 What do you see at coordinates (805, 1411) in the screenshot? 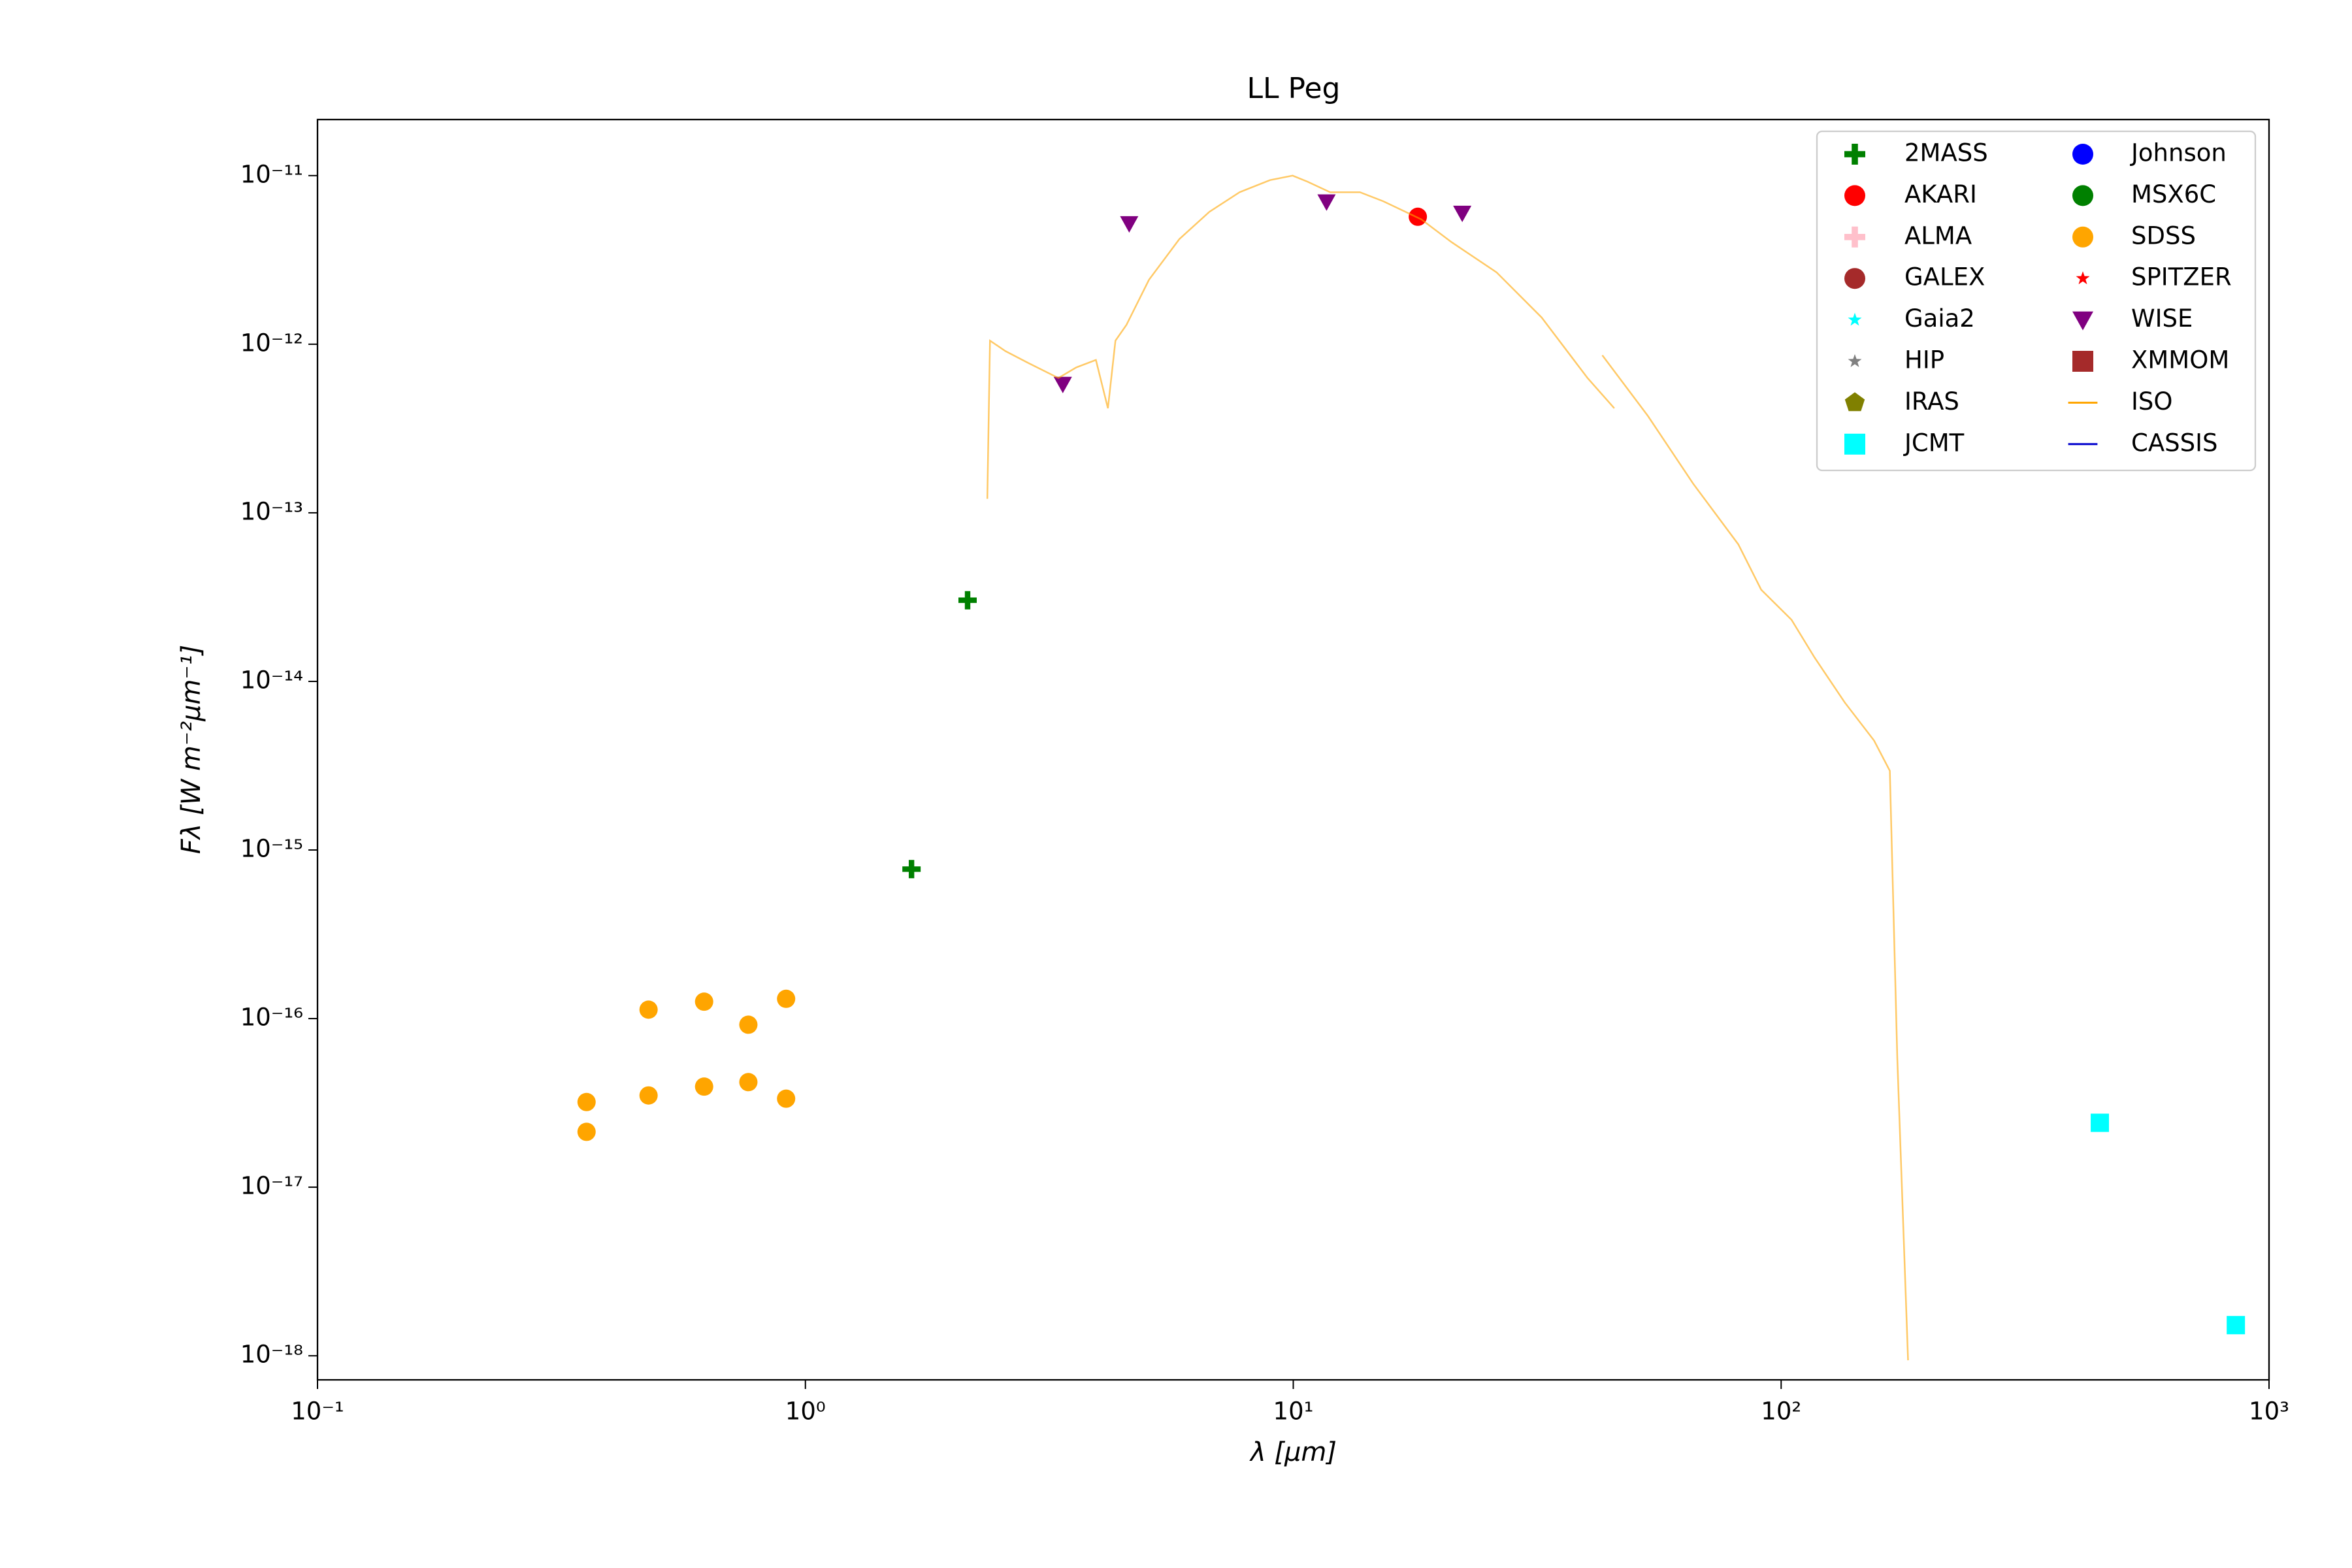
I see `x-tick-label: 10⁰` at bounding box center [805, 1411].